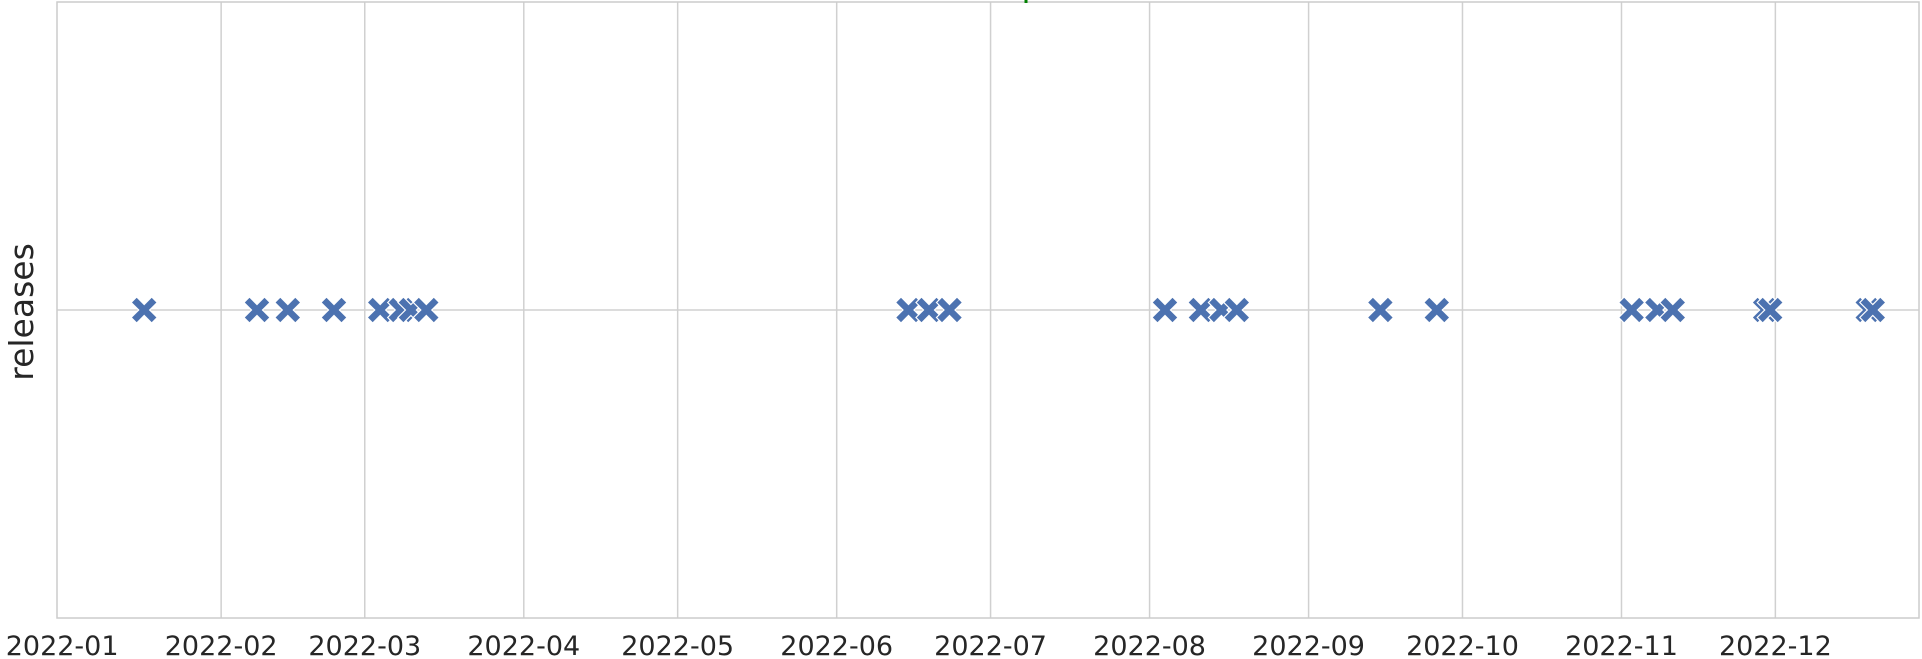 This screenshot has height=659, width=1922. I want to click on x-tick-label: 2022-11, so click(1621, 645).